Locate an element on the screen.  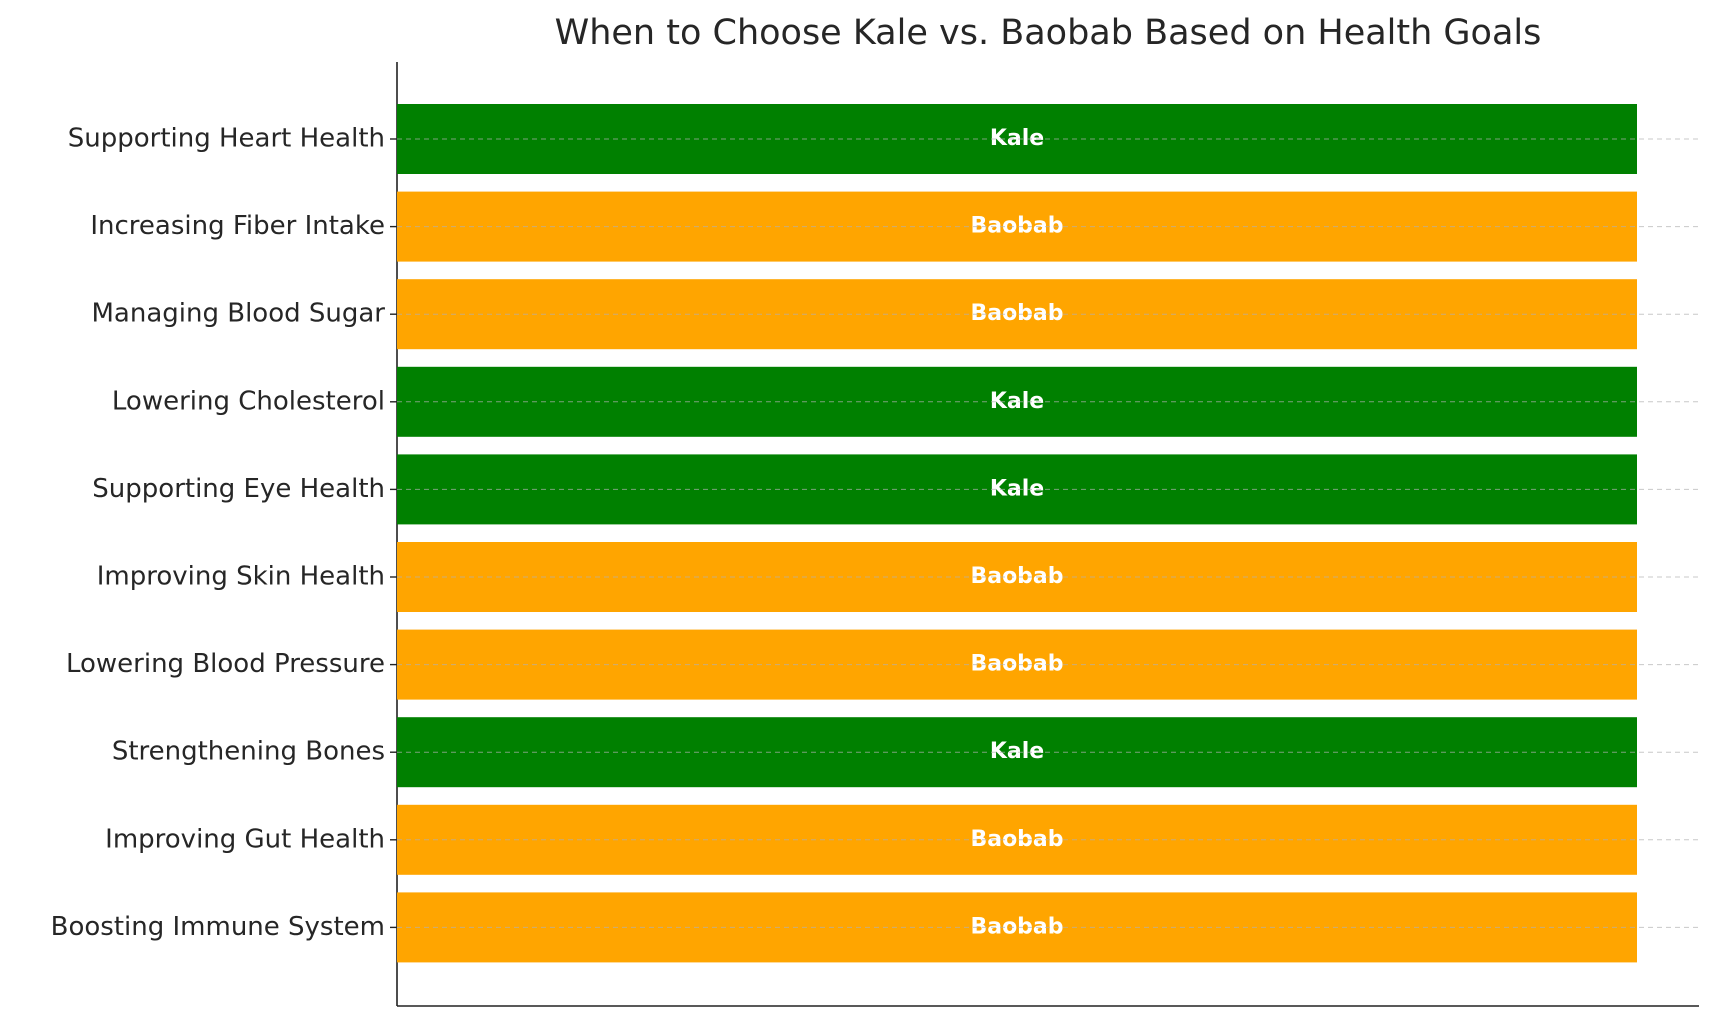
y-tick-label: Supporting Eye Health is located at coordinates (238, 489).